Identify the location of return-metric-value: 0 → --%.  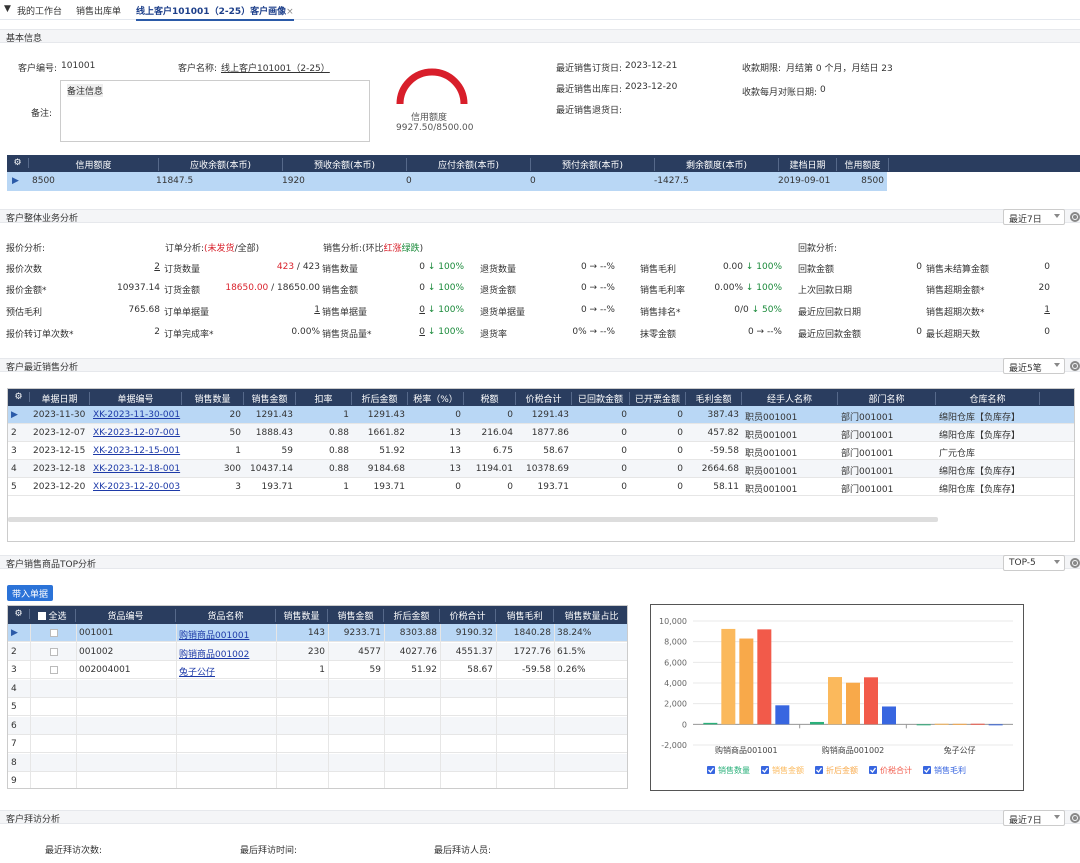
(597, 288).